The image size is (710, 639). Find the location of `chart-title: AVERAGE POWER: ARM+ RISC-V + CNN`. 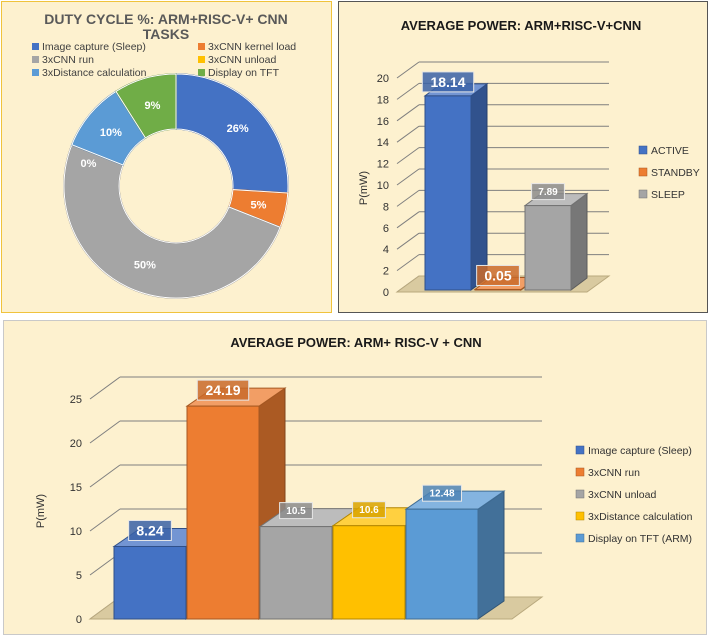

chart-title: AVERAGE POWER: ARM+ RISC-V + CNN is located at coordinates (355, 342).